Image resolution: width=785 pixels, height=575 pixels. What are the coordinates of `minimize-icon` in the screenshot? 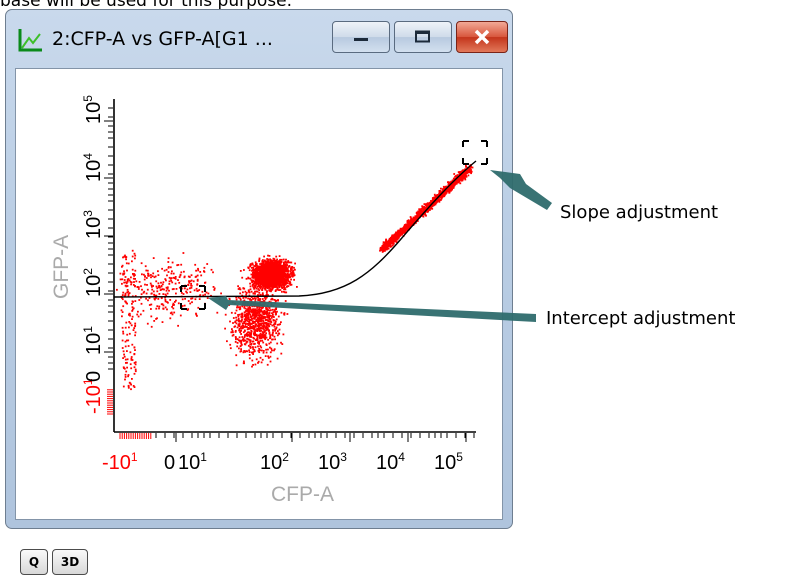 It's located at (361, 39).